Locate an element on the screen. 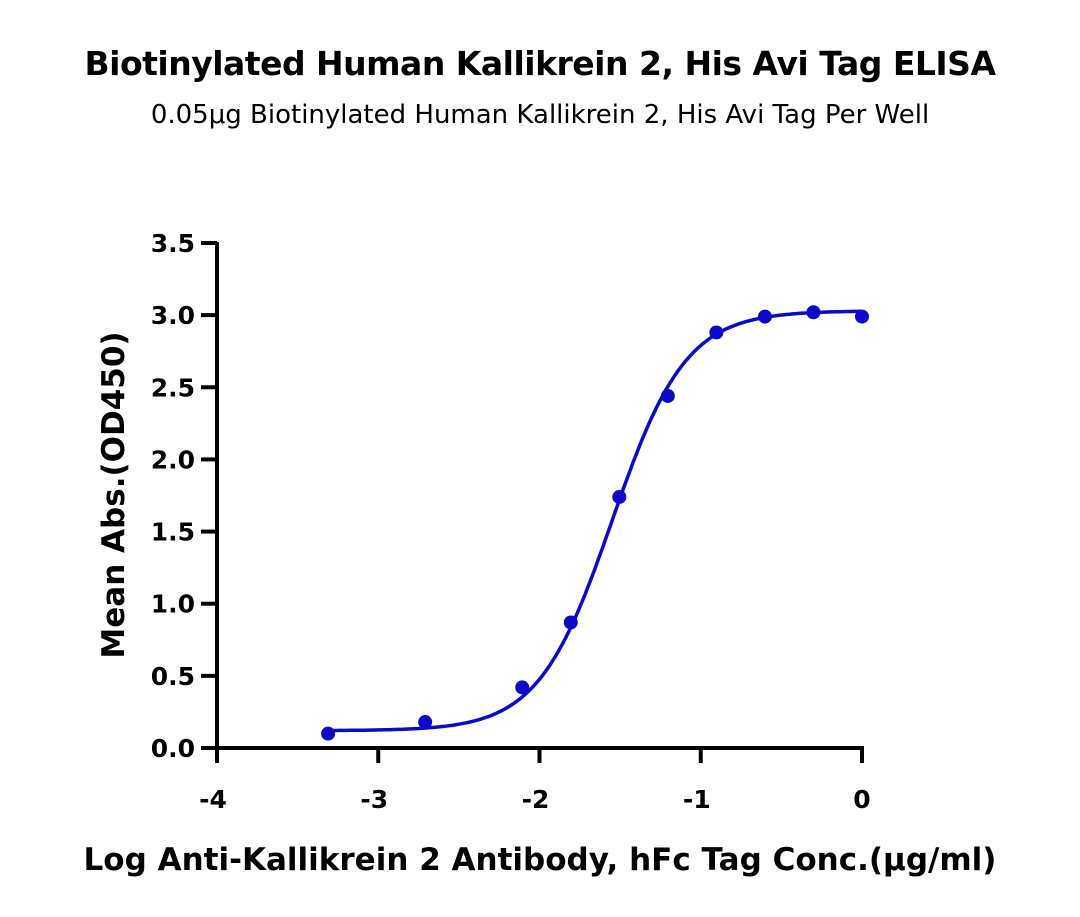 The image size is (1080, 917). x-tick-label: 0 is located at coordinates (861, 799).